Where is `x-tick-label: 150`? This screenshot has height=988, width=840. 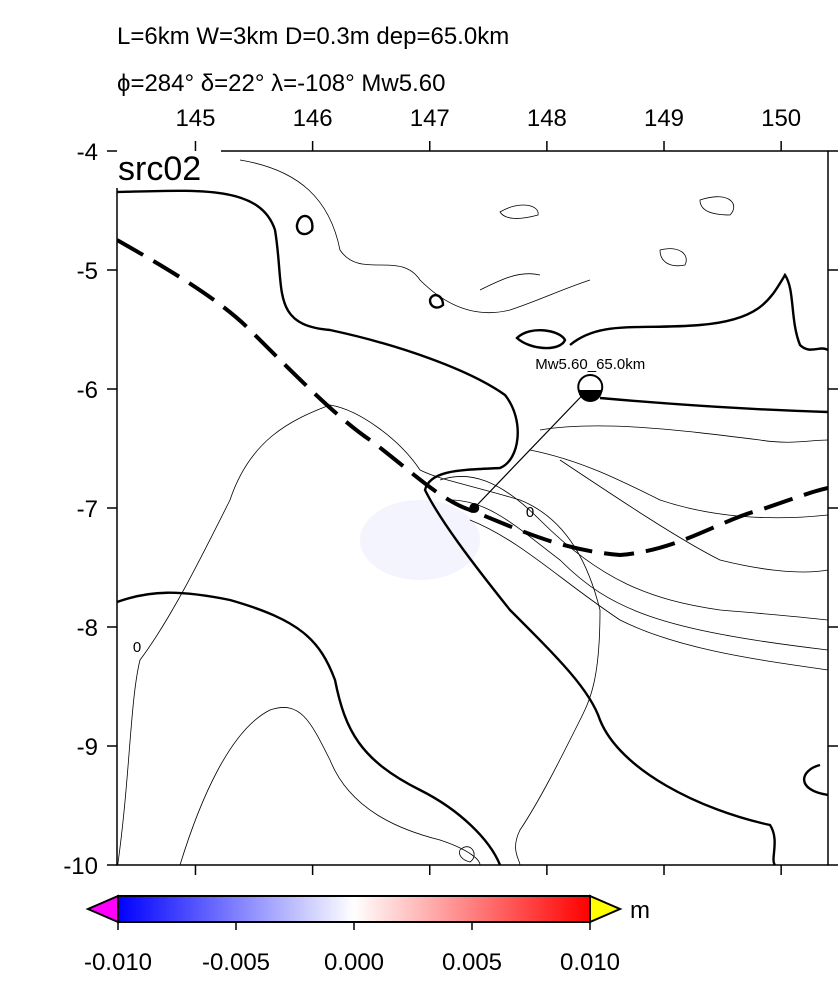 x-tick-label: 150 is located at coordinates (781, 118).